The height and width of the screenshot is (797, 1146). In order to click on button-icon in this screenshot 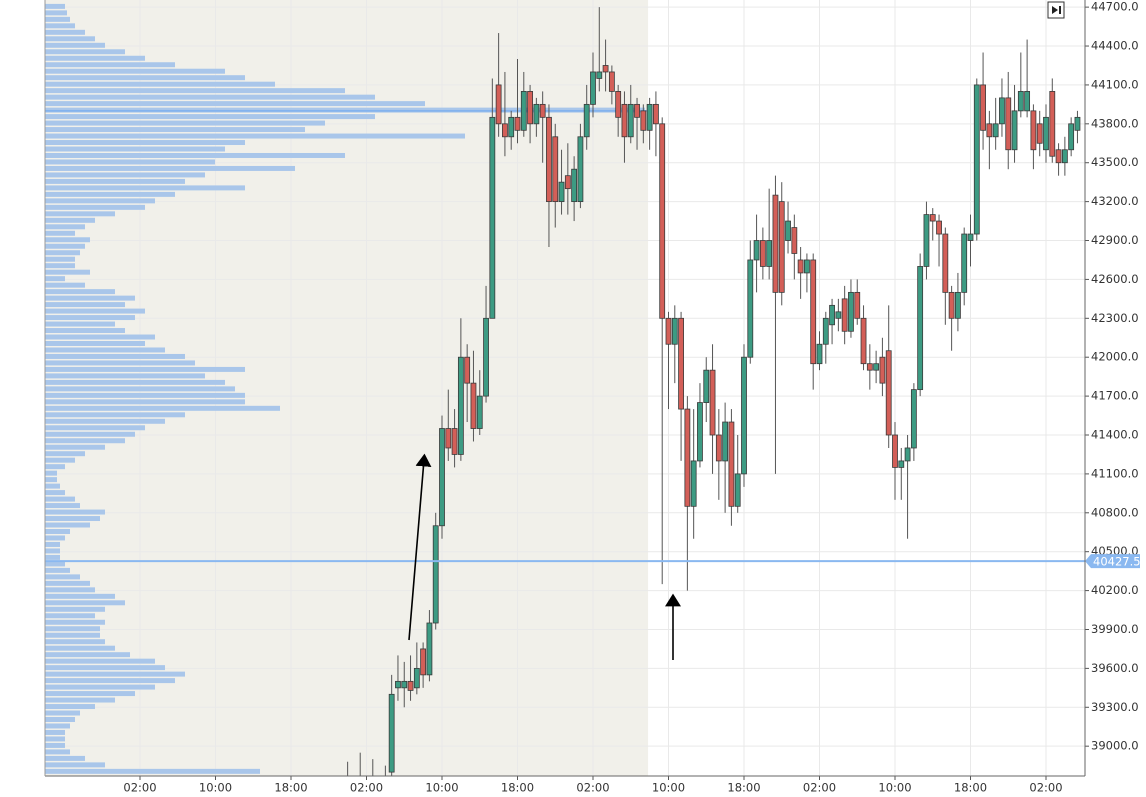, I will do `click(1056, 10)`.